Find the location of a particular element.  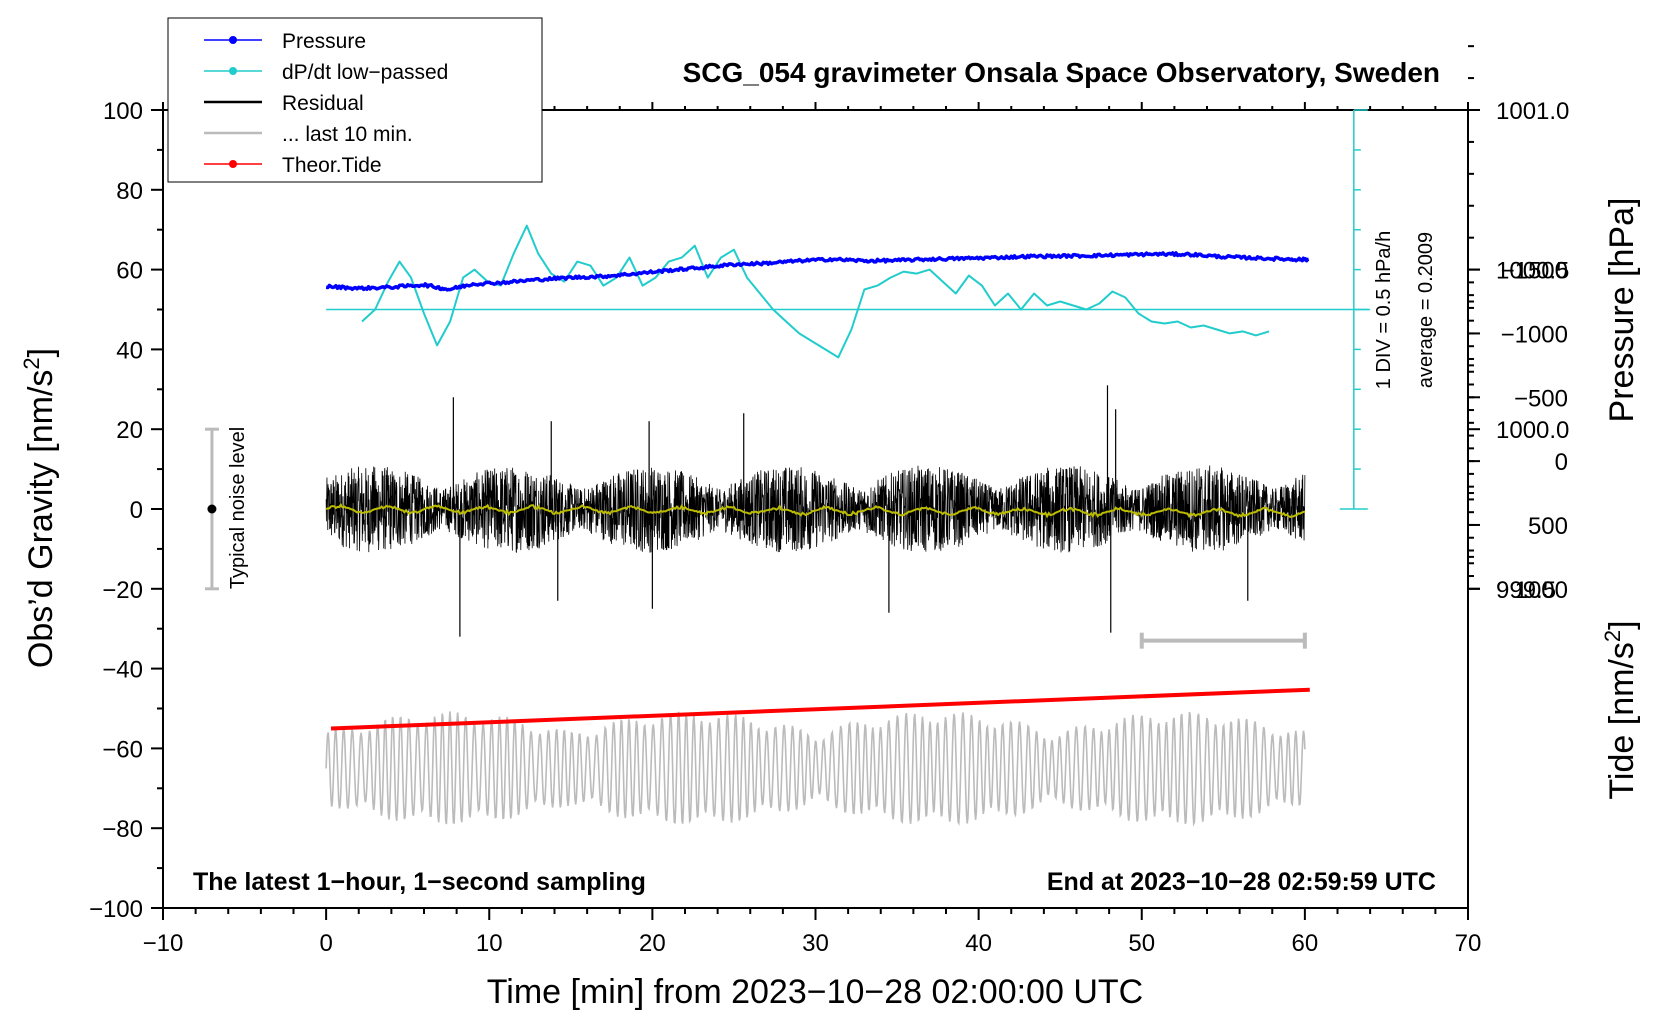

y-tick-label: −100 is located at coordinates (116, 909).